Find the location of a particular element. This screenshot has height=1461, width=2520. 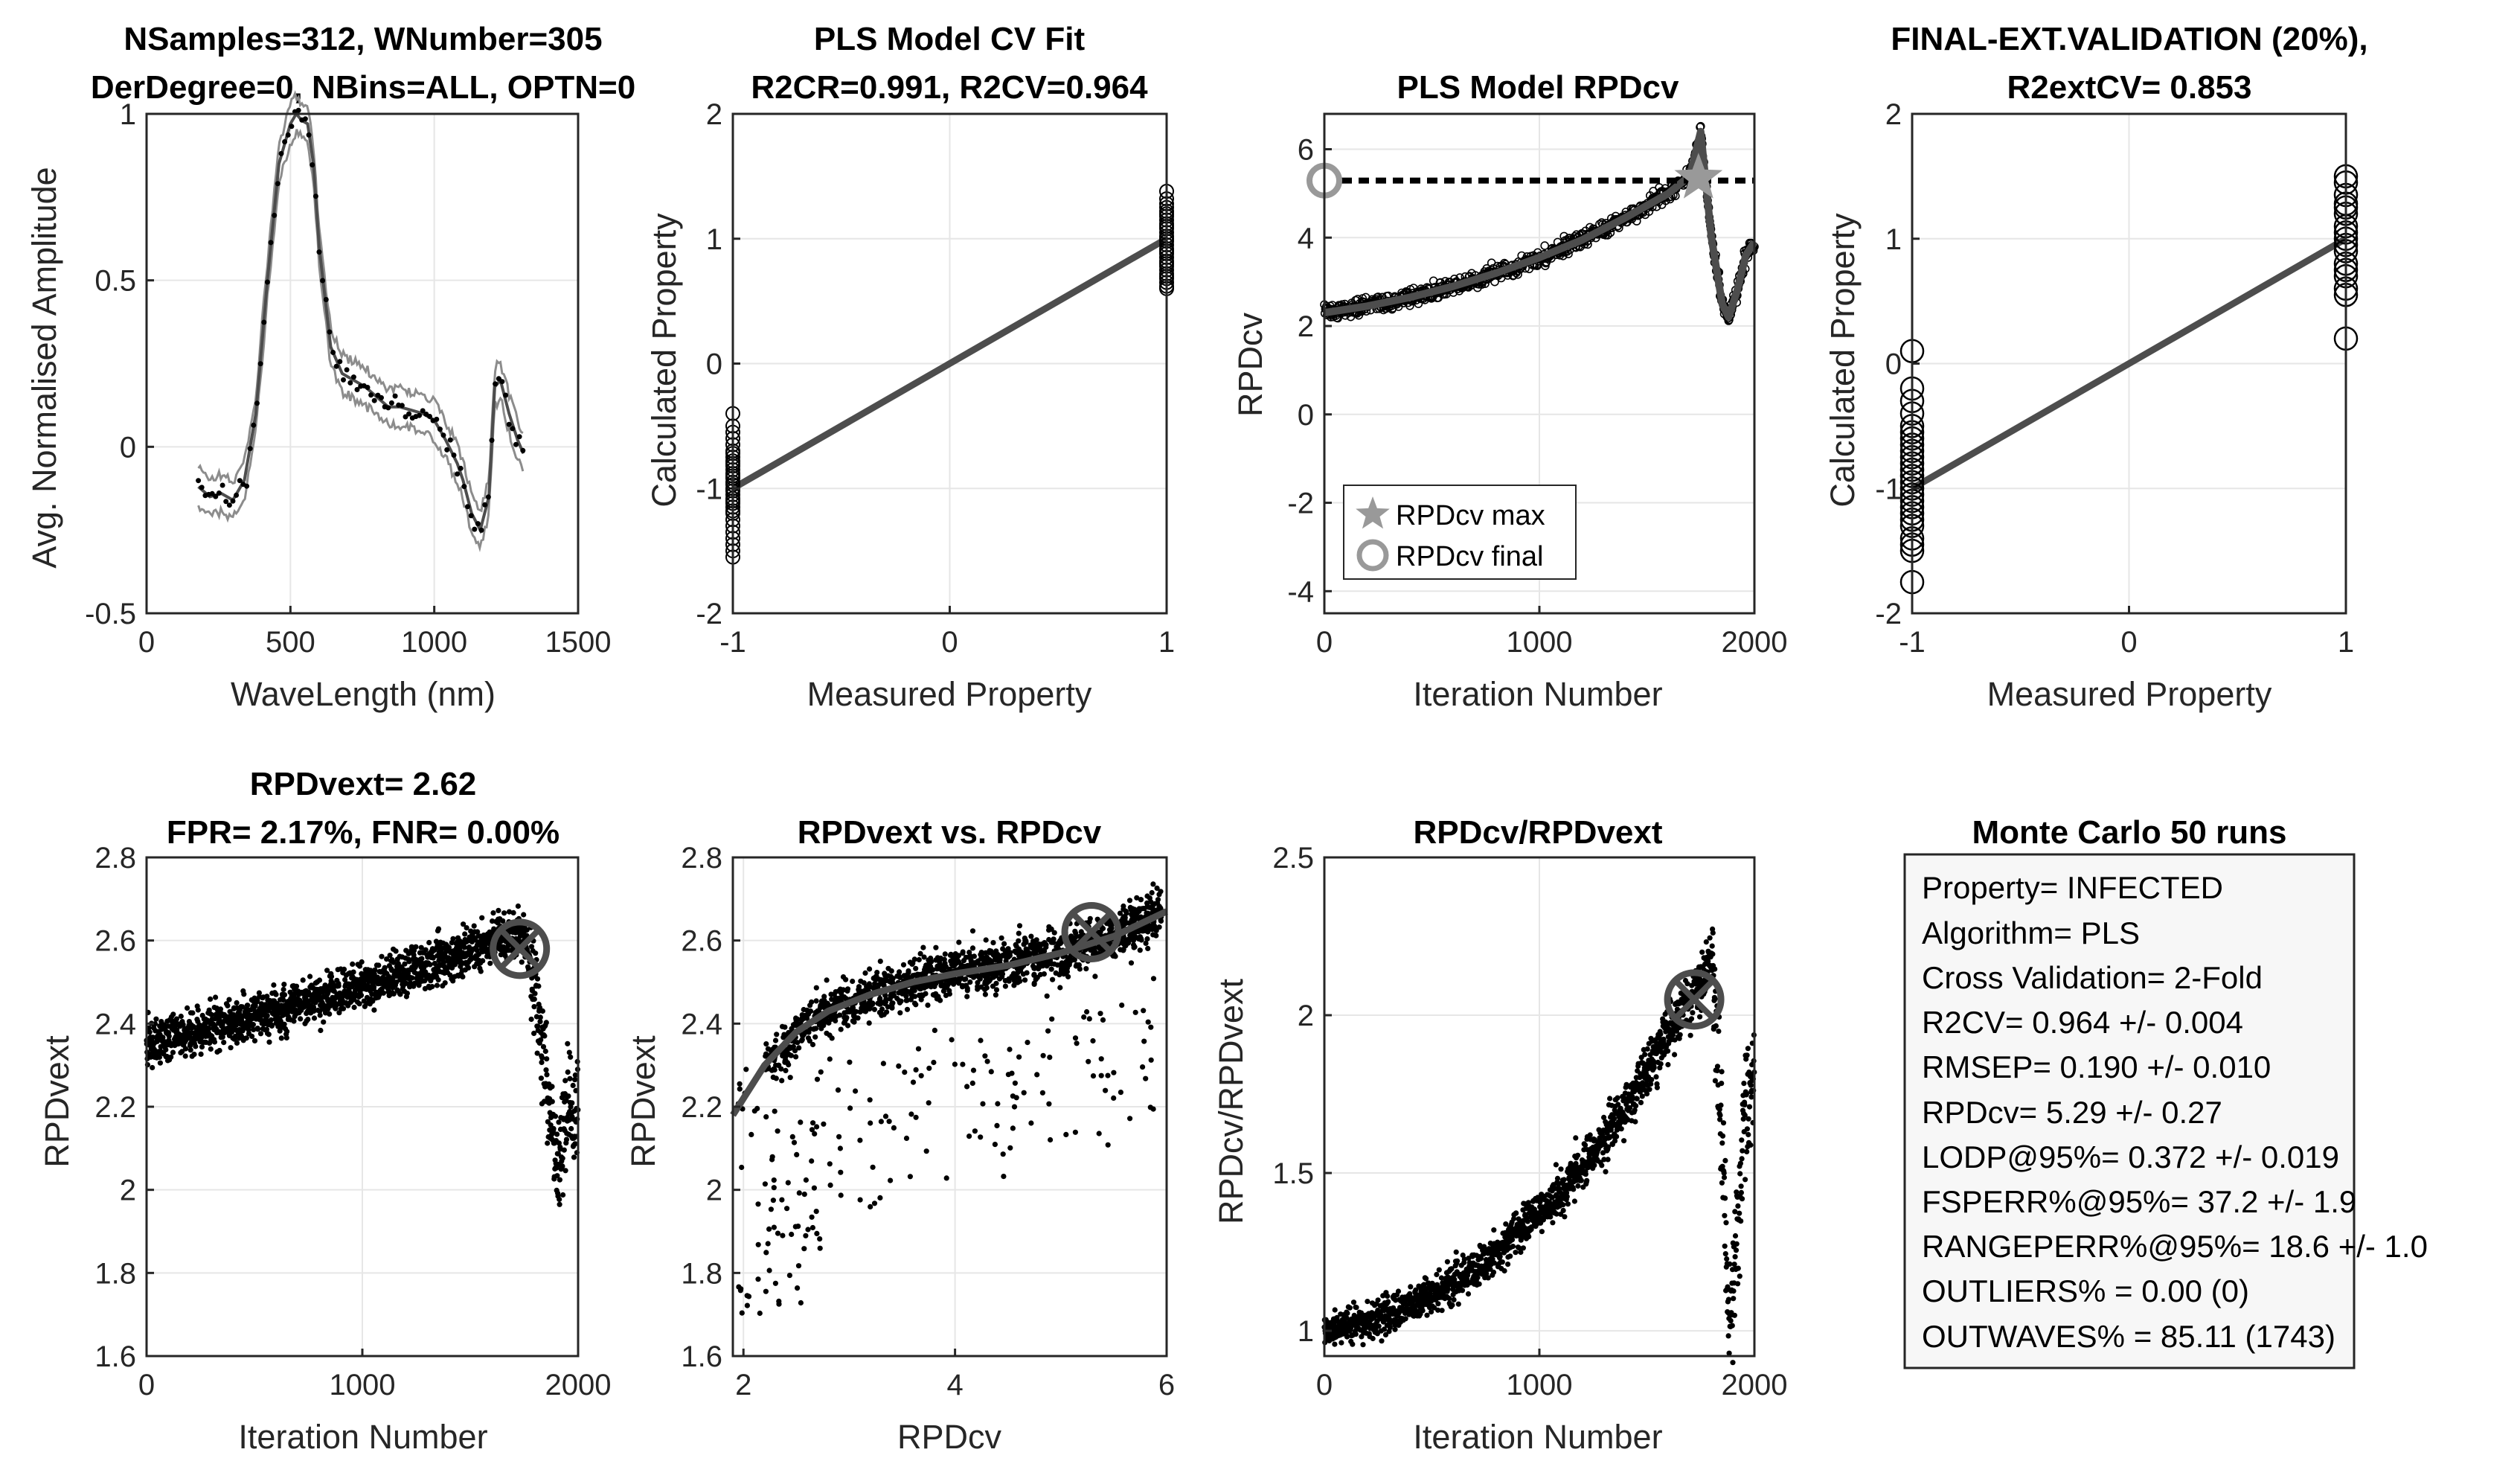

spectrum-x-ticks: 0 500 1000 1500 is located at coordinates (374, 633).